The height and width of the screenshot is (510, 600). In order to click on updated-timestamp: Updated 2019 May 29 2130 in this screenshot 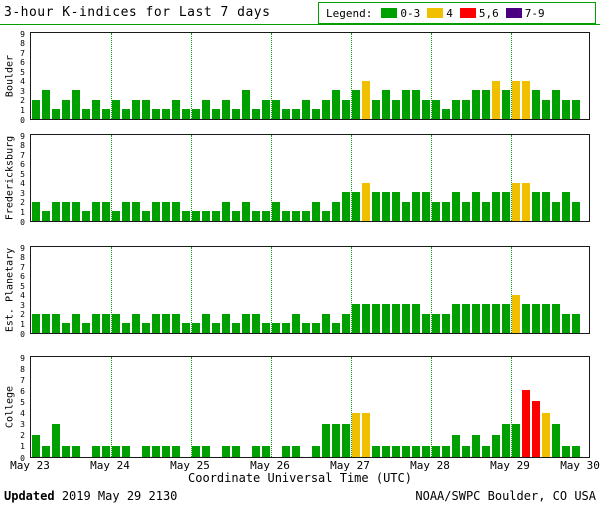, I will do `click(90, 496)`.